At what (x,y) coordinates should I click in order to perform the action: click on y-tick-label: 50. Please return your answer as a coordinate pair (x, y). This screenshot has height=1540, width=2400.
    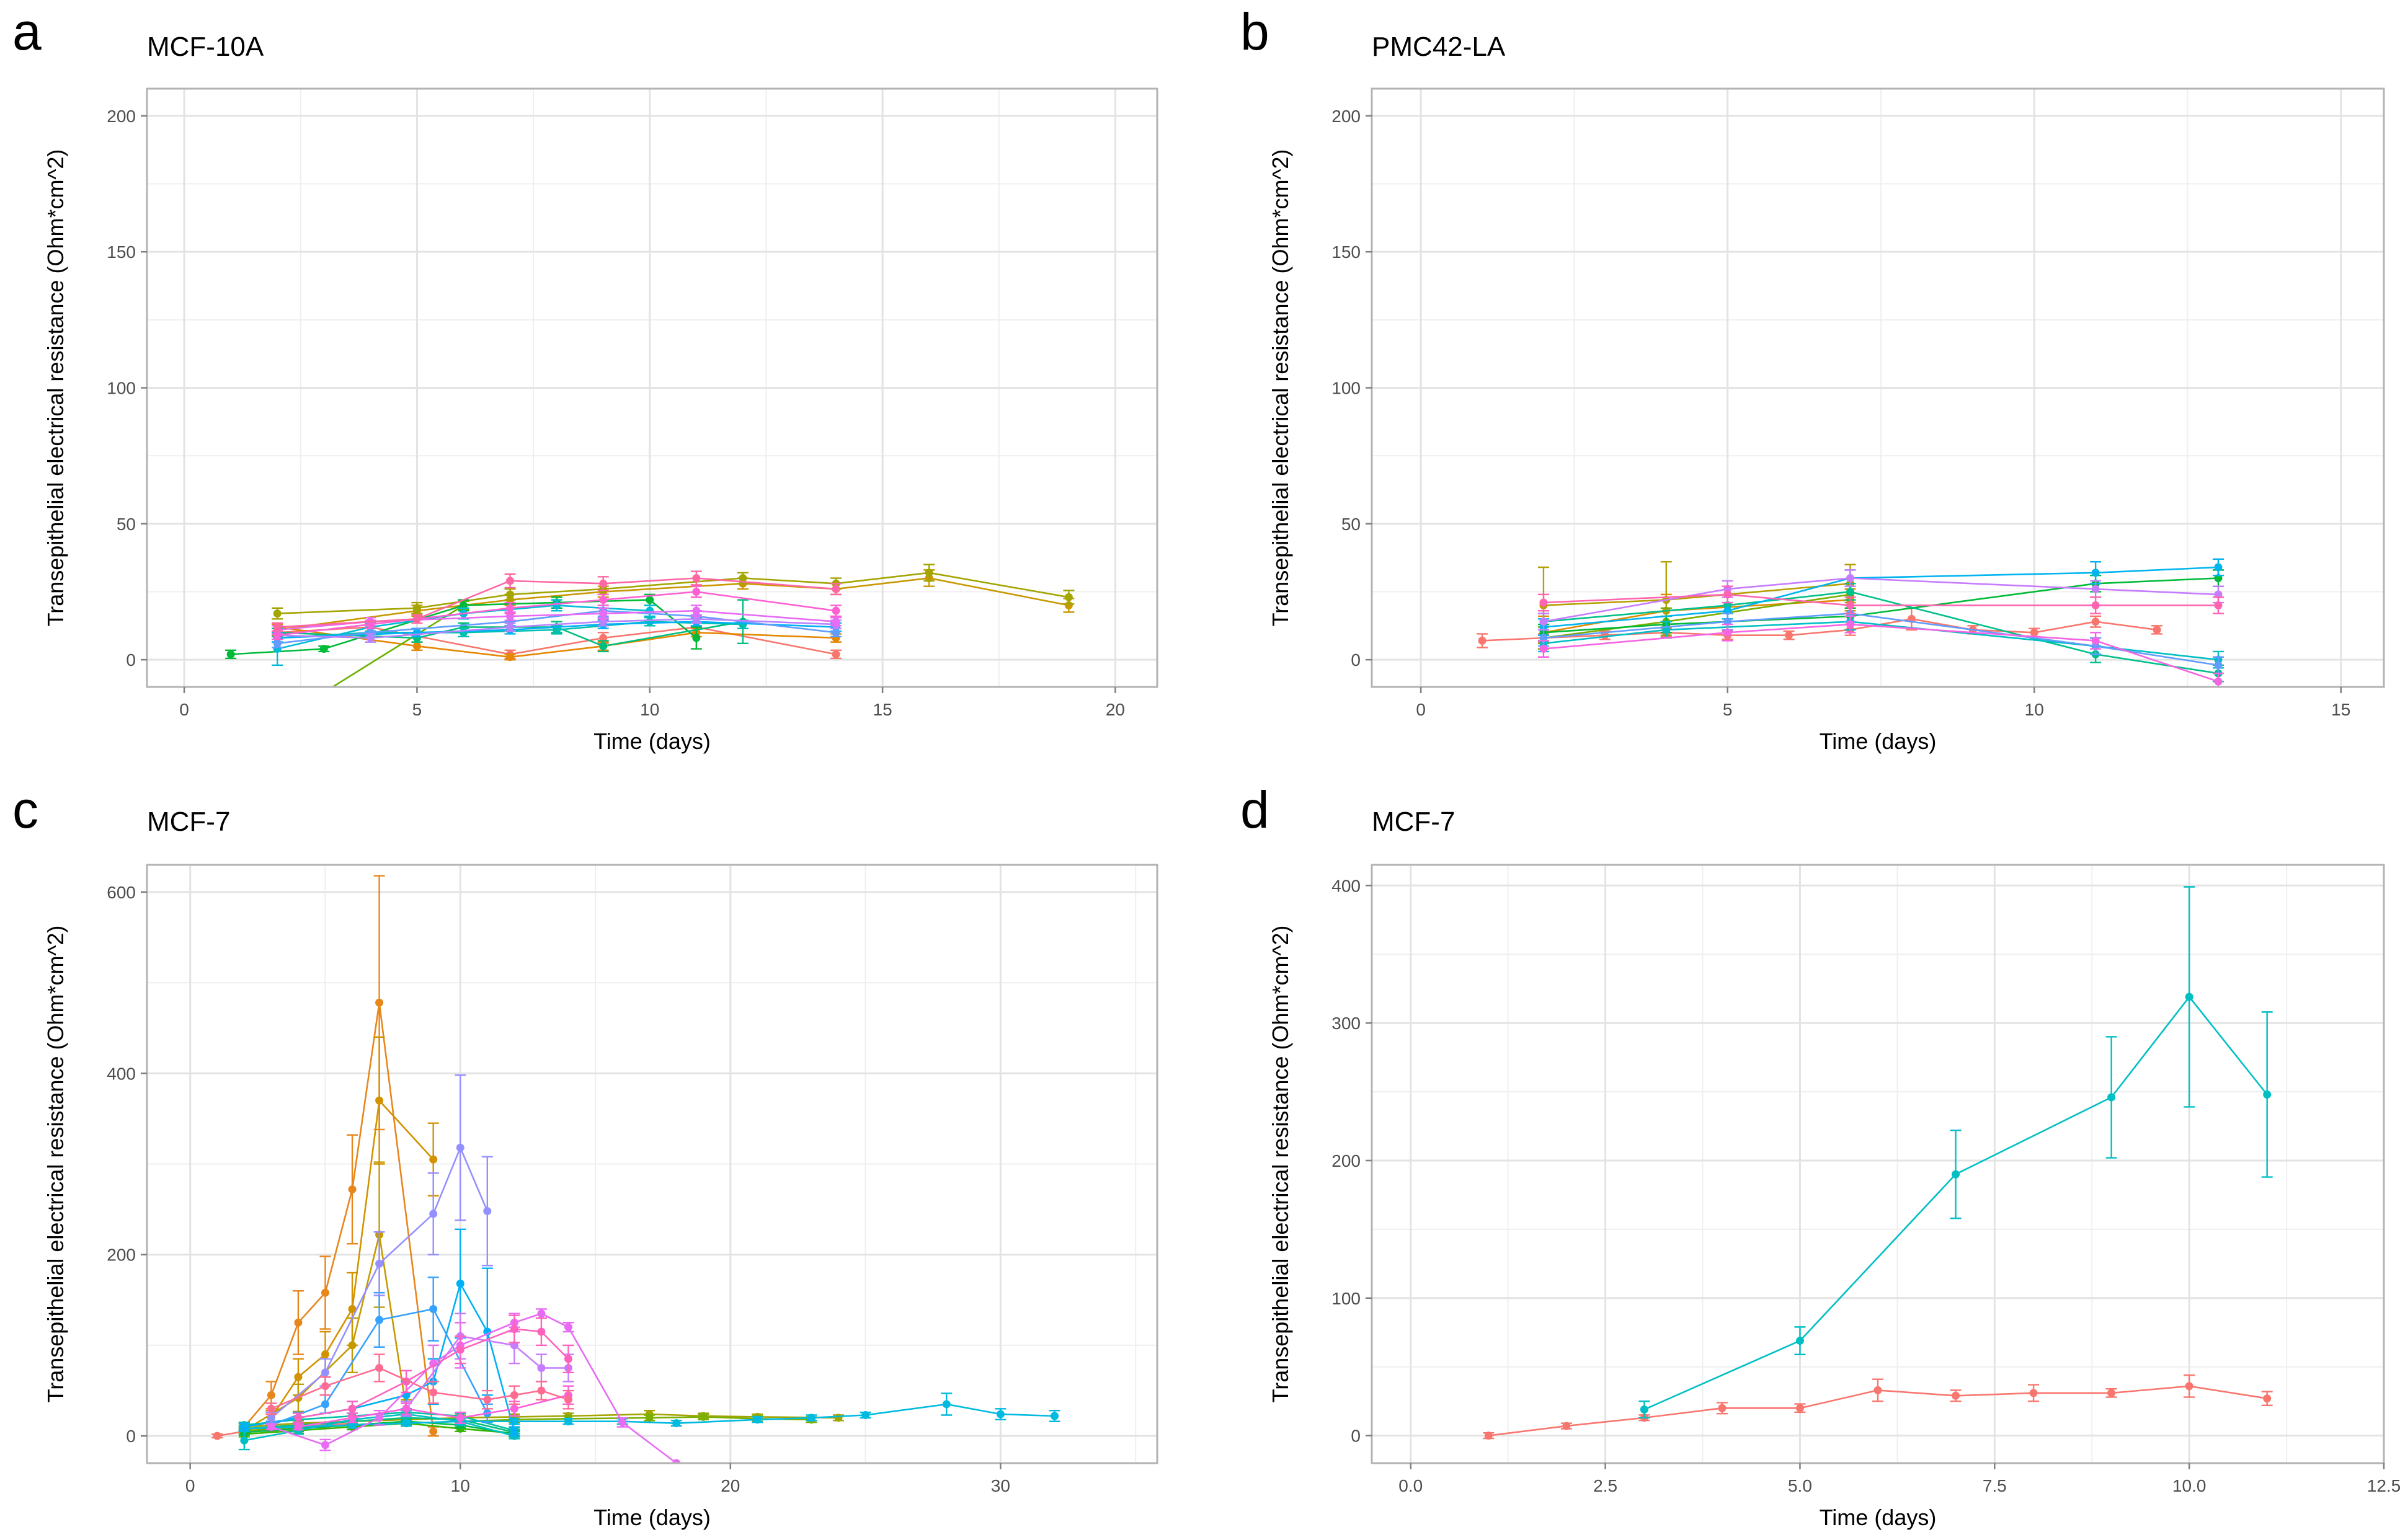
    Looking at the image, I should click on (1351, 524).